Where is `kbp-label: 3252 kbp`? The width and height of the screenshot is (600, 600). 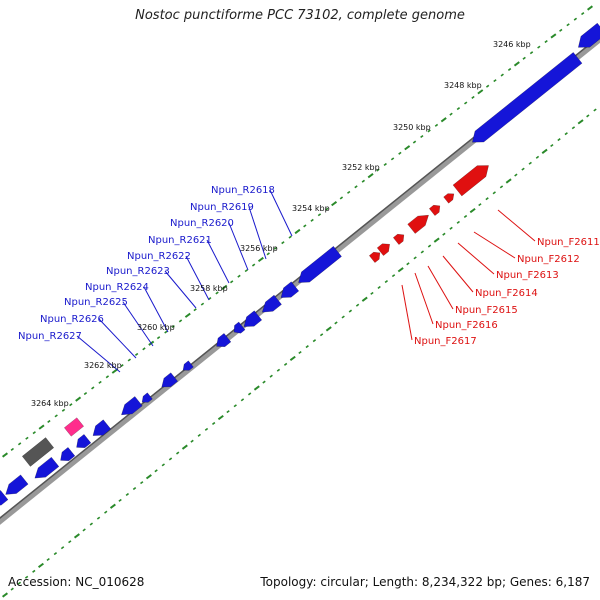 kbp-label: 3252 kbp is located at coordinates (361, 167).